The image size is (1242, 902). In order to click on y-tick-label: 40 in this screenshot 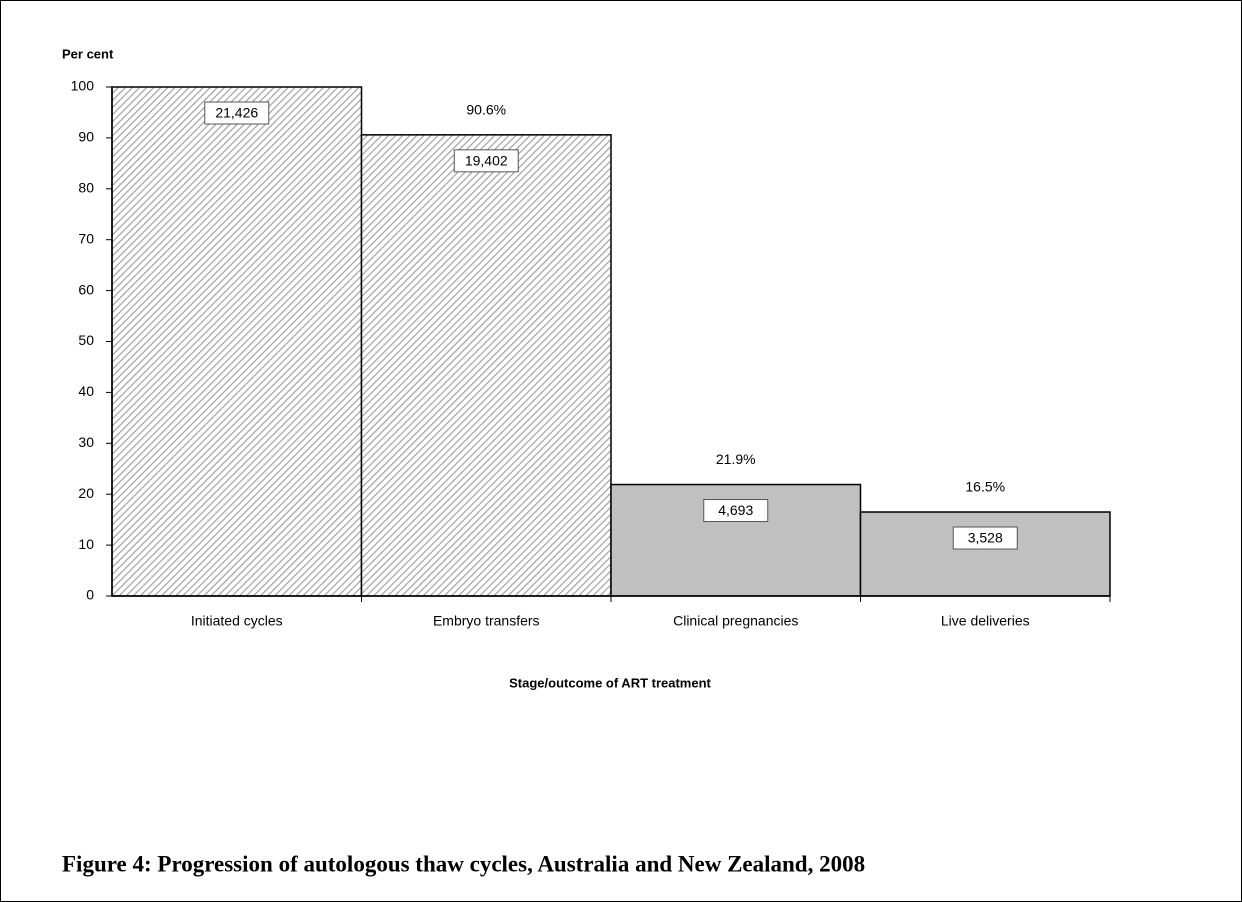, I will do `click(86, 391)`.